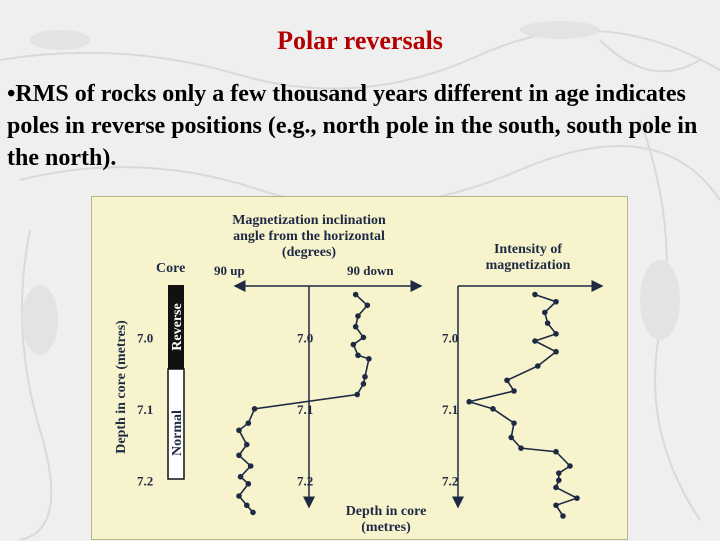 Image resolution: width=720 pixels, height=541 pixels. I want to click on core-reverse-block, so click(176, 327).